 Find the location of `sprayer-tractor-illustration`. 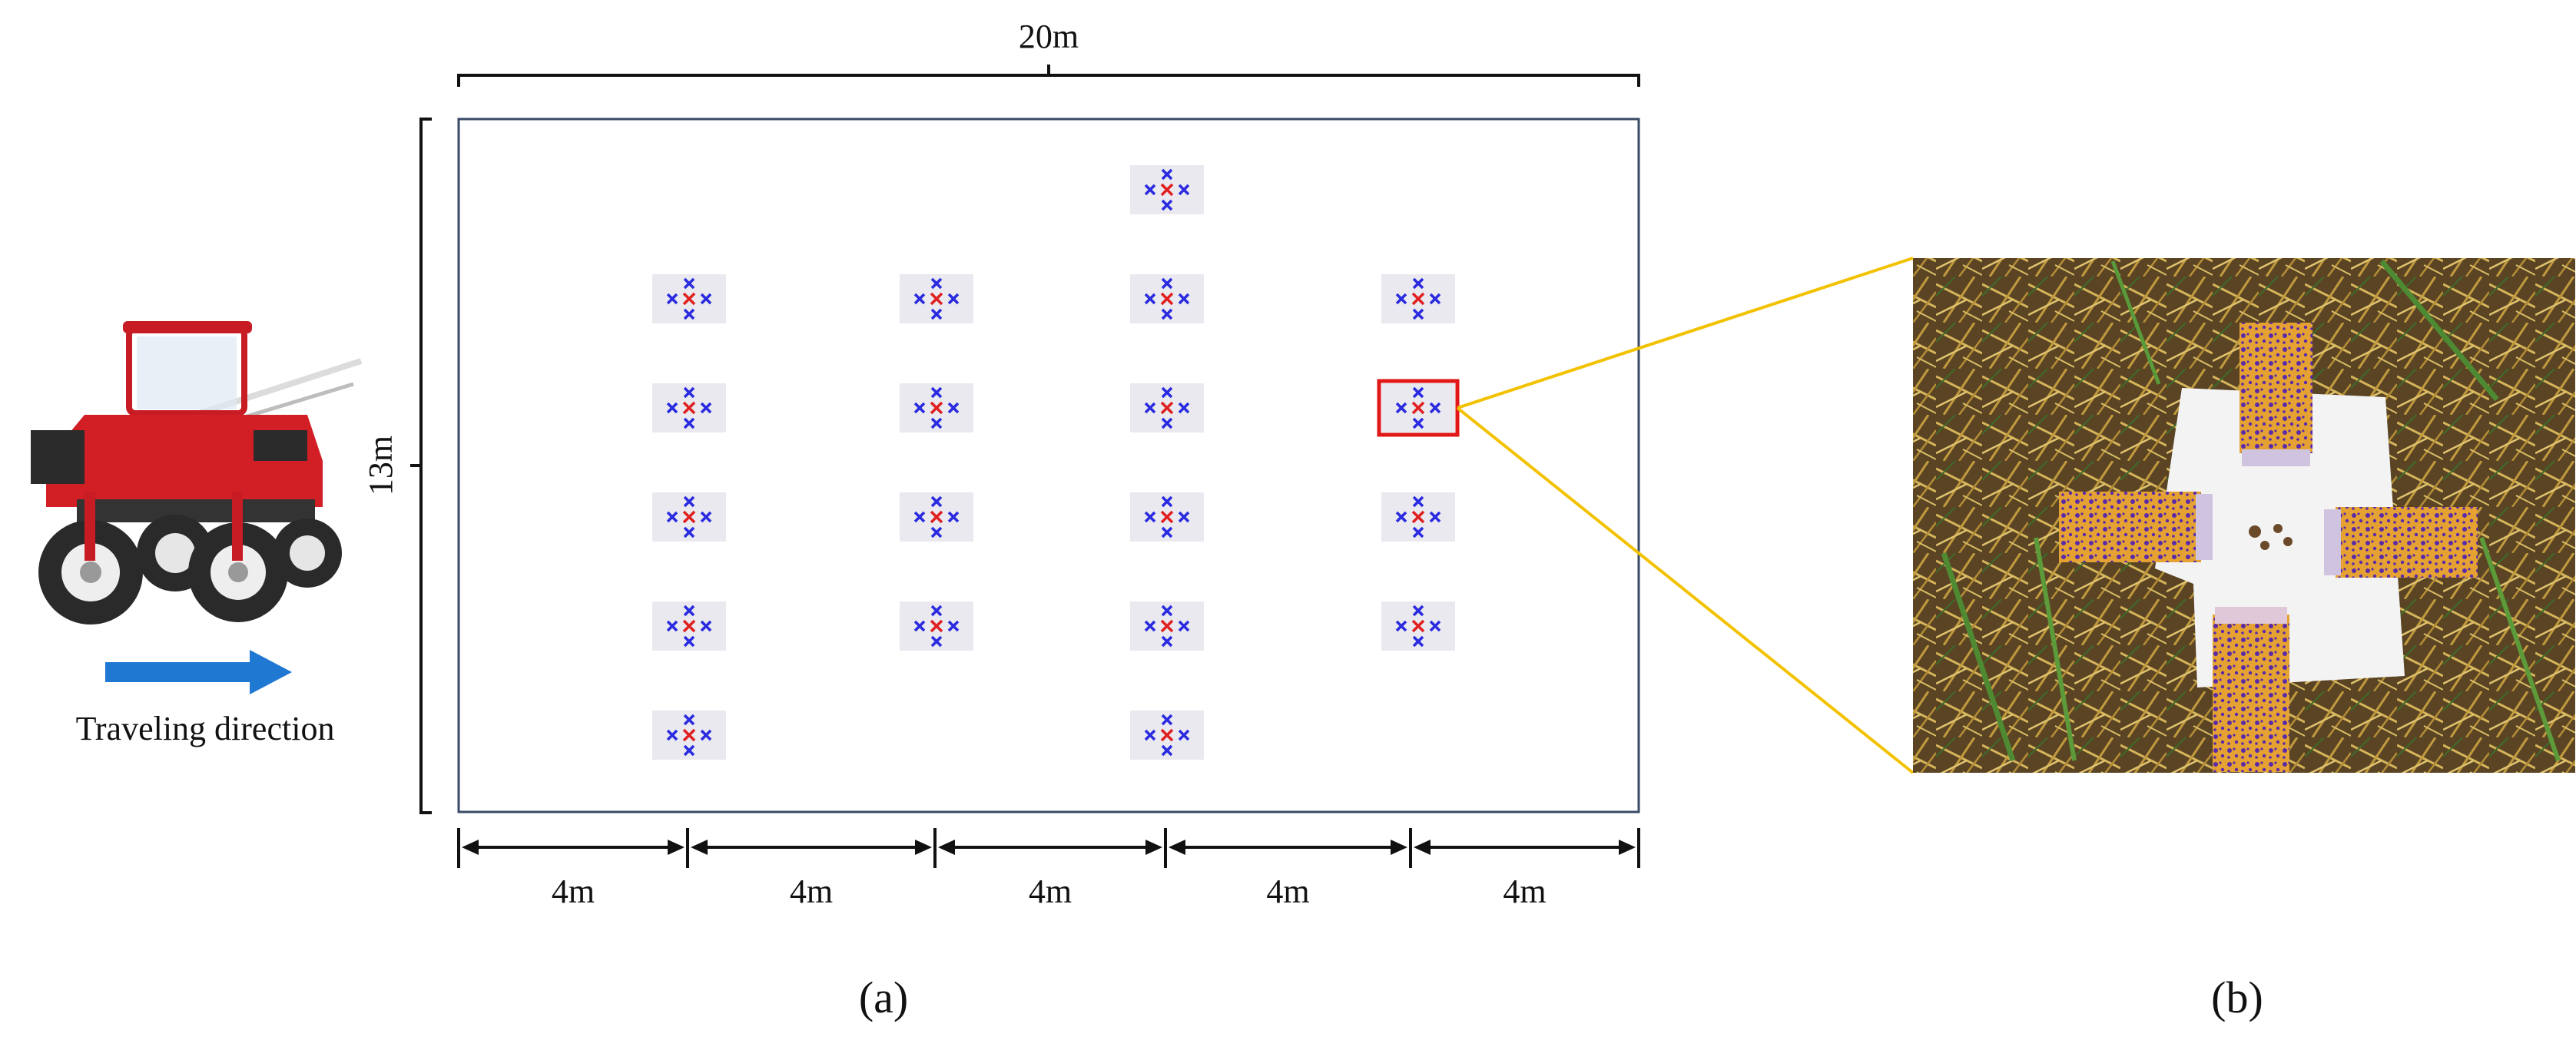

sprayer-tractor-illustration is located at coordinates (197, 473).